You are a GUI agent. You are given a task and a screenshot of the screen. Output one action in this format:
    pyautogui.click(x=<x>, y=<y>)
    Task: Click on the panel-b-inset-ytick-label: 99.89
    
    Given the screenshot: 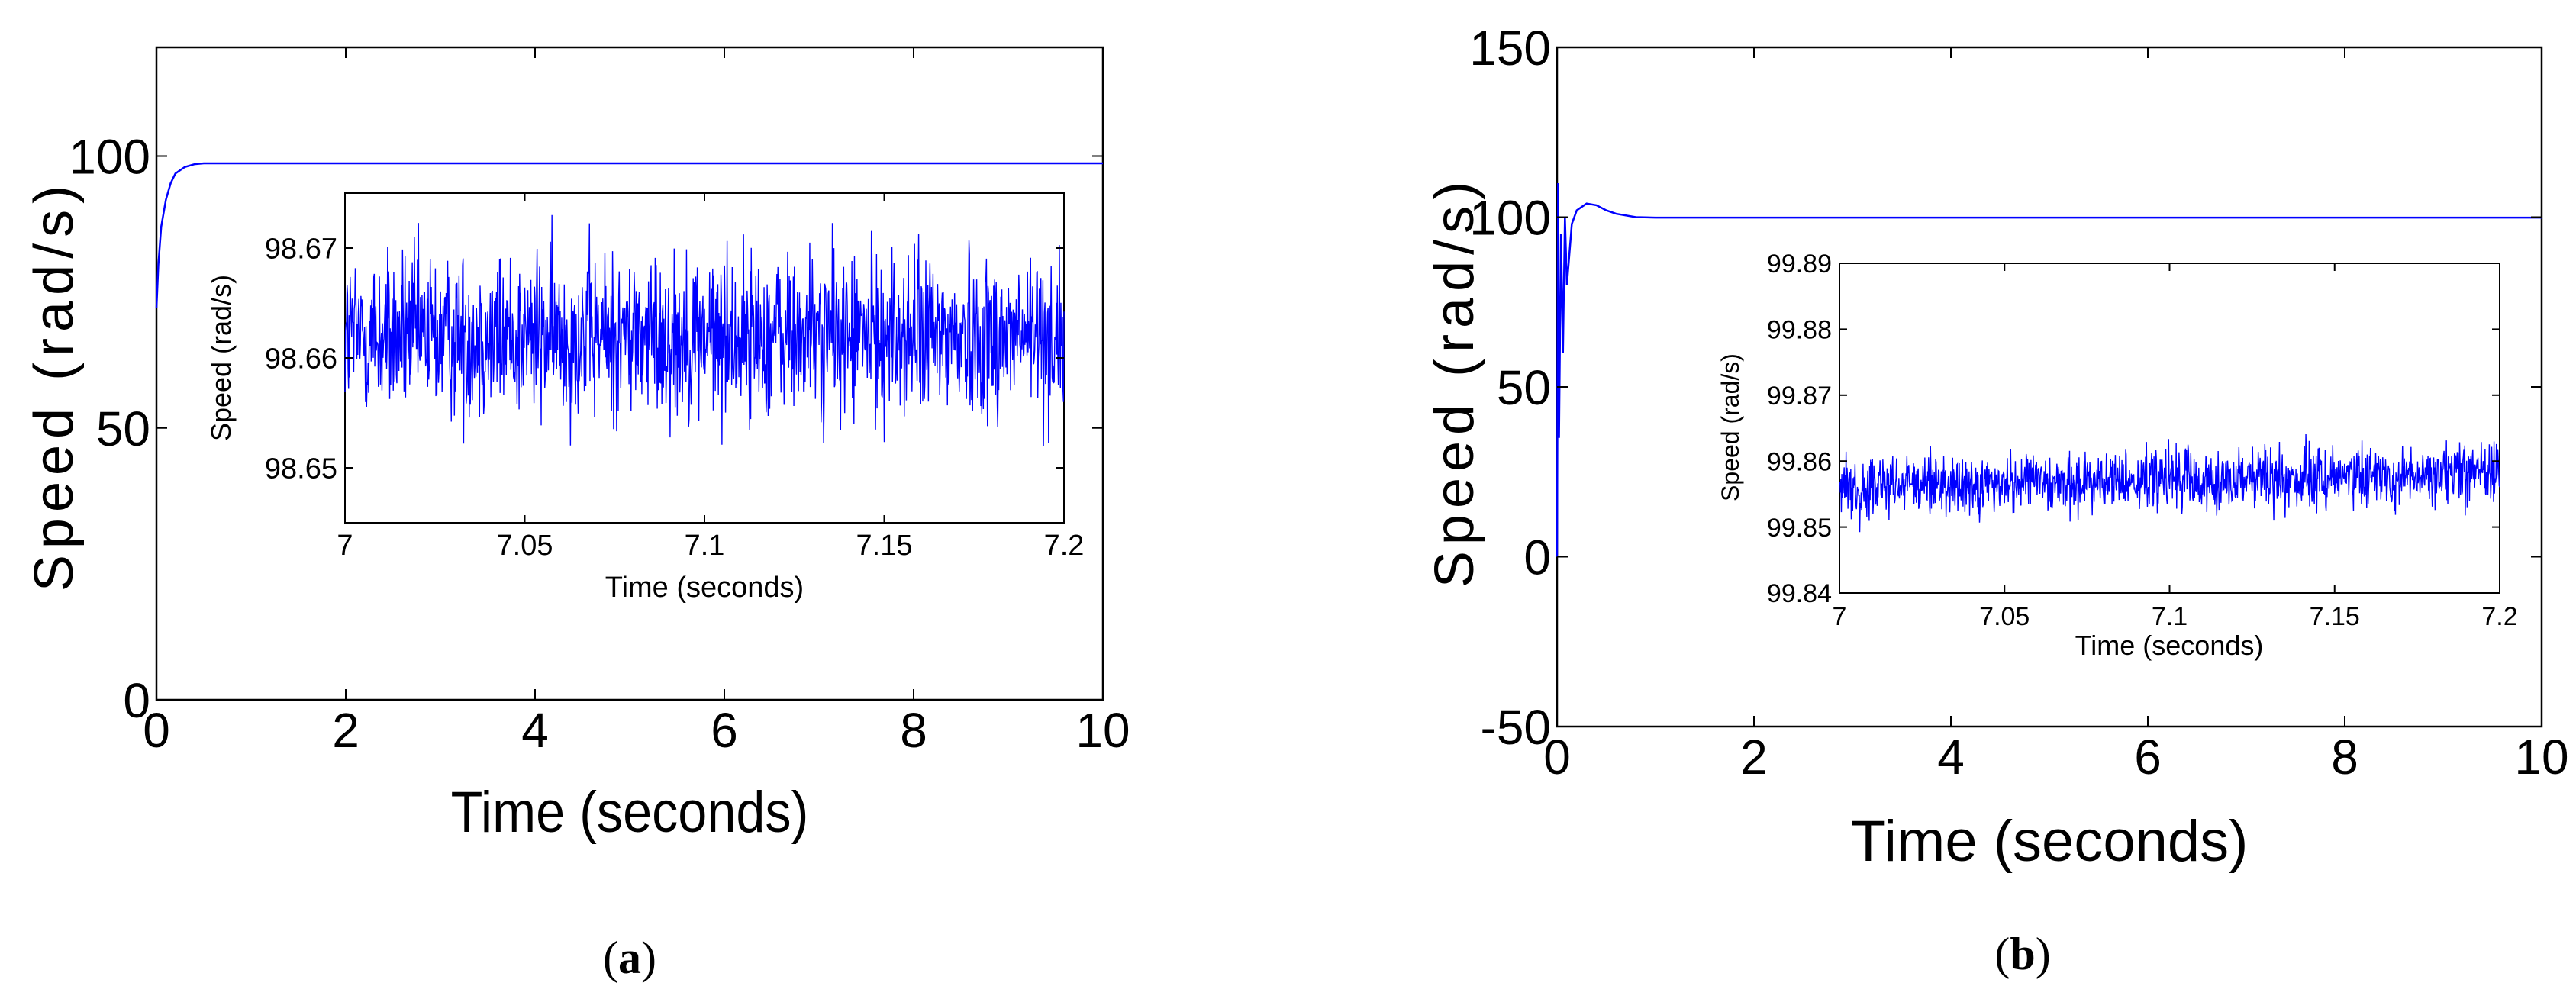 What is the action you would take?
    pyautogui.click(x=1799, y=264)
    